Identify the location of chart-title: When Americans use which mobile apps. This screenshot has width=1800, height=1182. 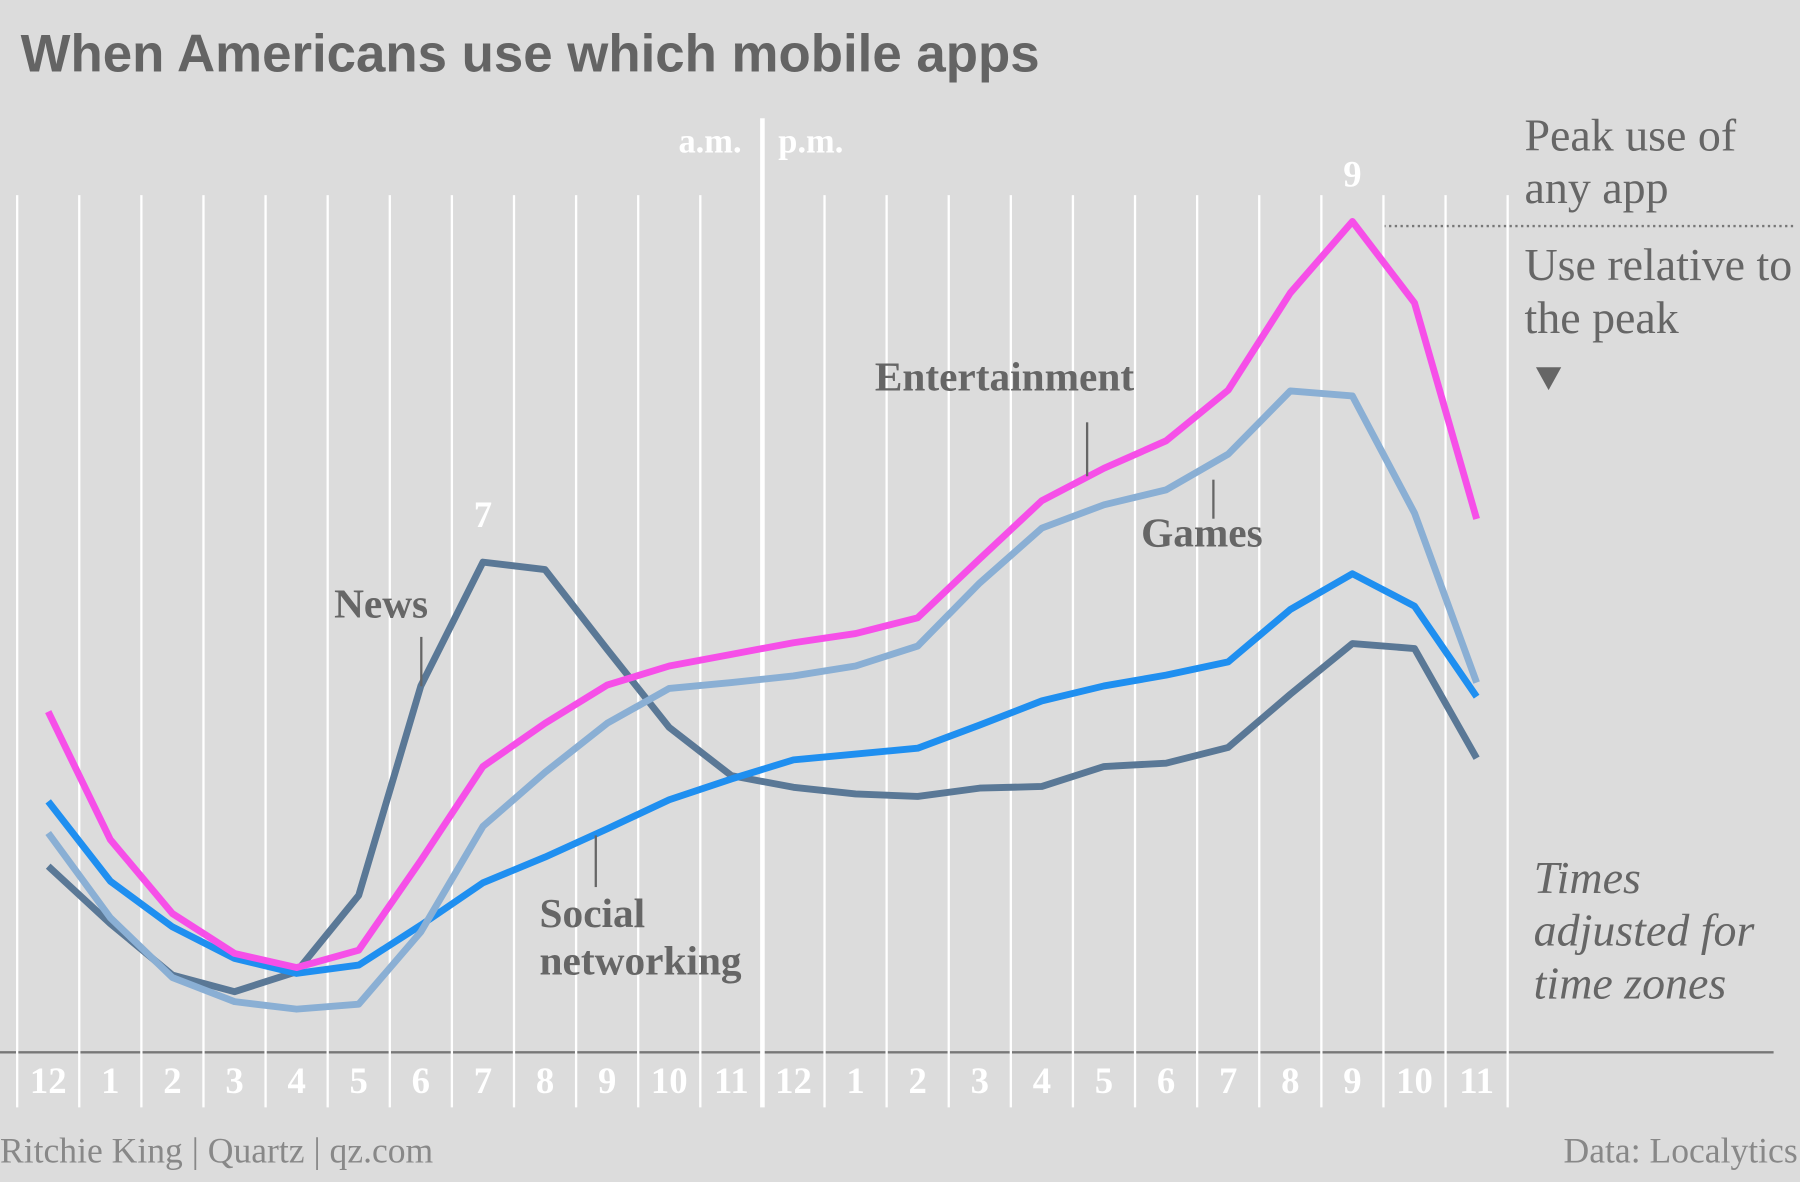
(530, 53).